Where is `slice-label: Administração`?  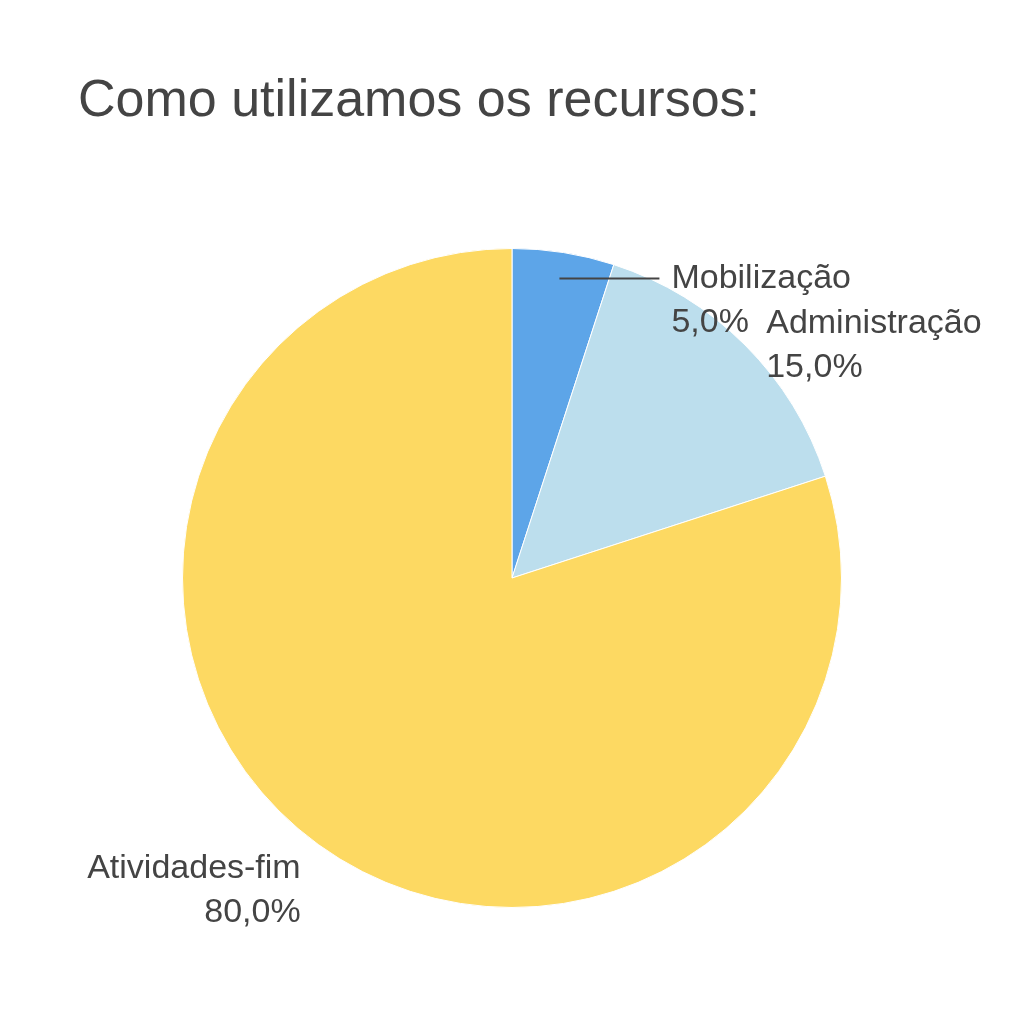
slice-label: Administração is located at coordinates (874, 321).